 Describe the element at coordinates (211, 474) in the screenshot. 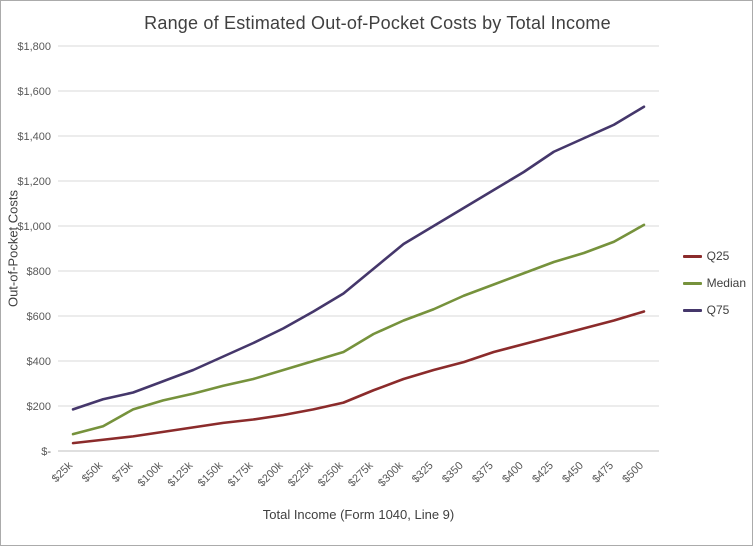

I see `x-tick-label: $150k` at that location.